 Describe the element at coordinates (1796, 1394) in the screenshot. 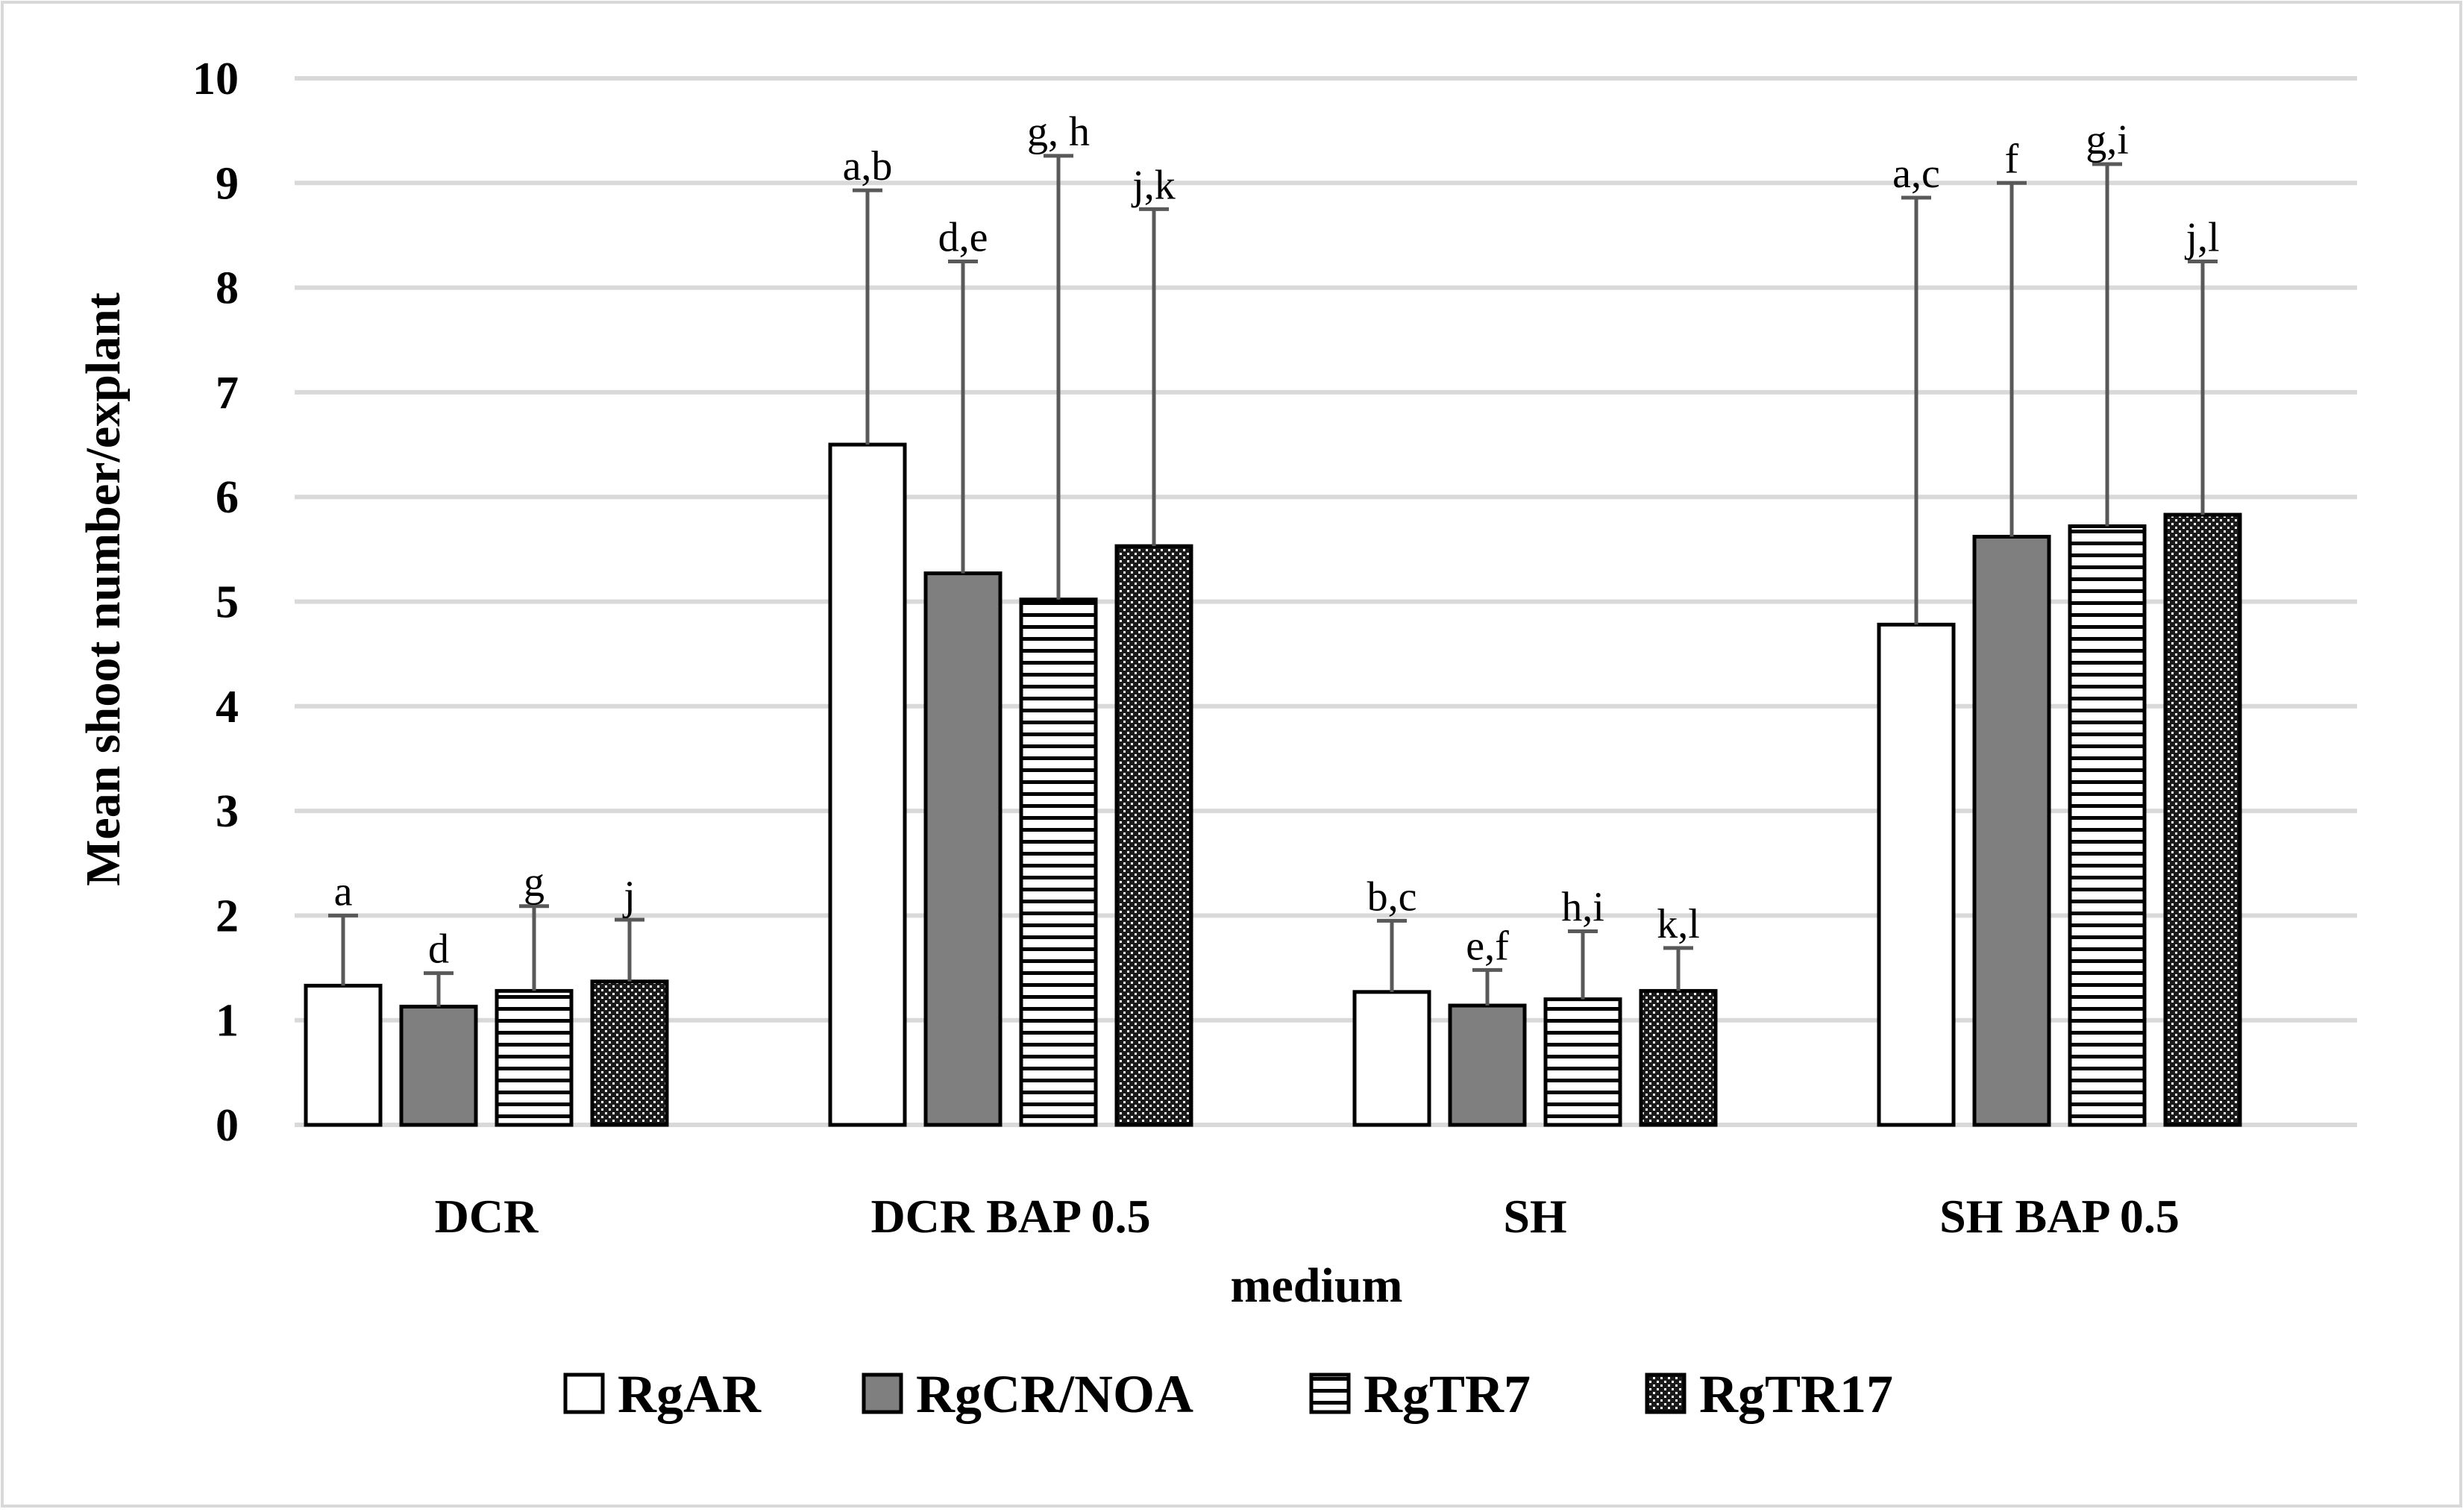

I see `legend-label: RgTR17` at that location.